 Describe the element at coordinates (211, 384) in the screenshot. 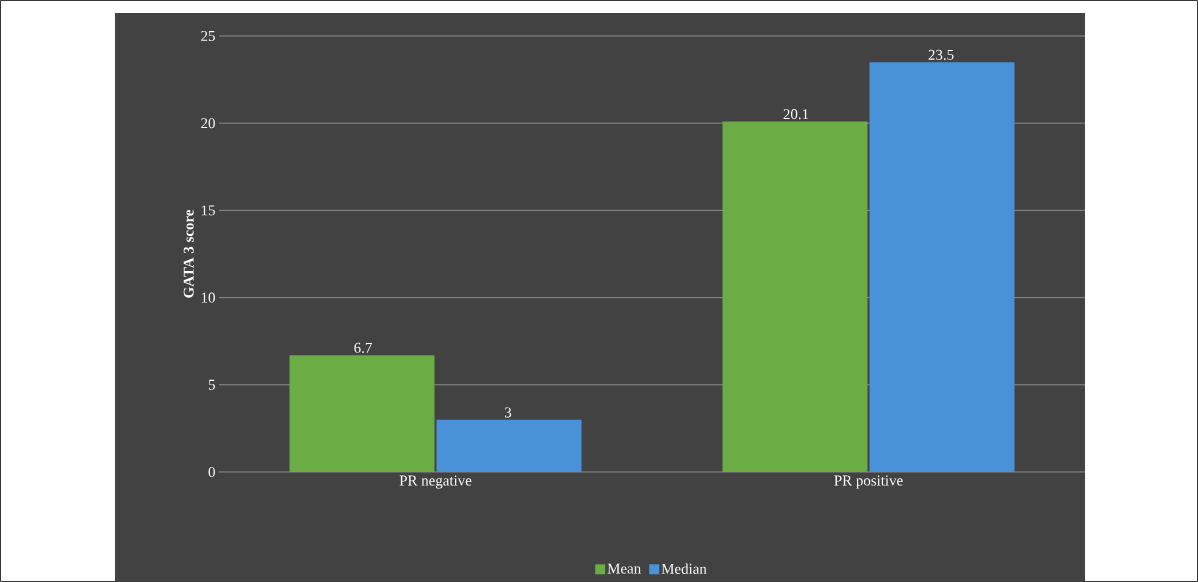

I see `y-tick-label: 5` at that location.